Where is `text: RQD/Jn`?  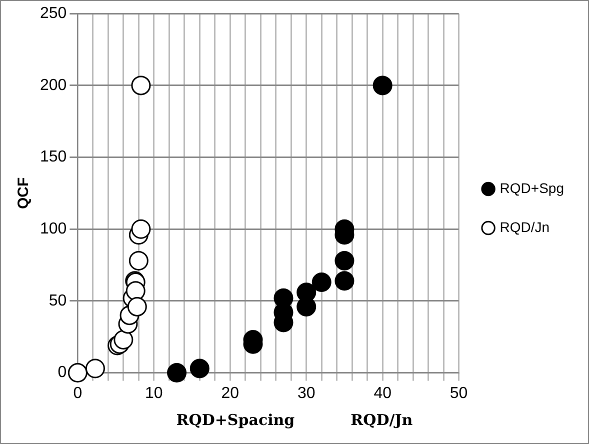 text: RQD/Jn is located at coordinates (381, 420).